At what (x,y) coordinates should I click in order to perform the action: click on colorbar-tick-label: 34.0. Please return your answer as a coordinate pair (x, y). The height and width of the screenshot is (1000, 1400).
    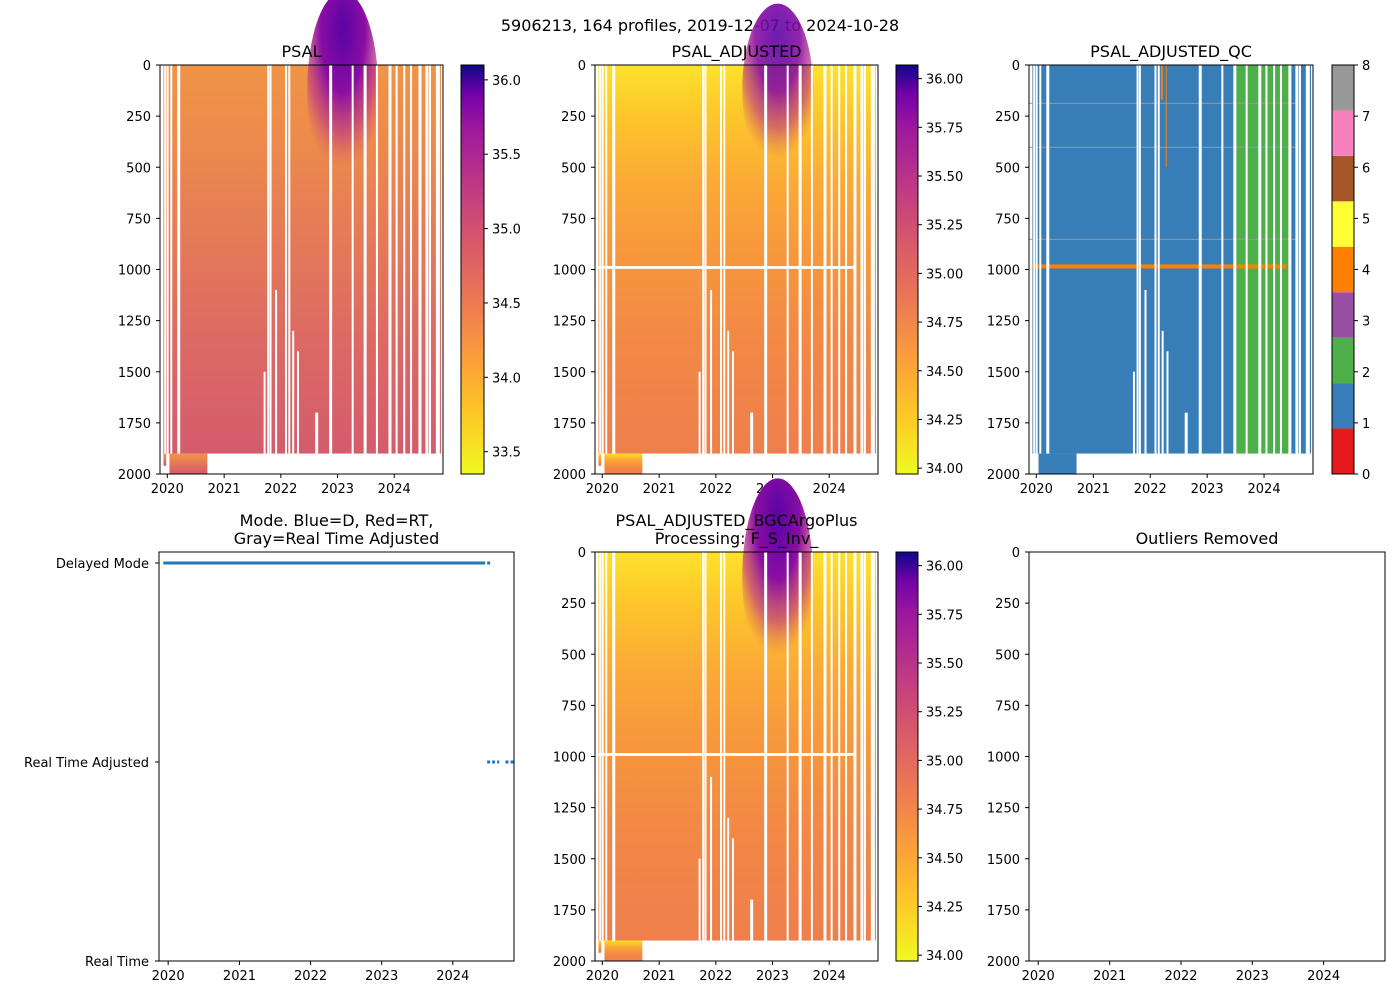
    Looking at the image, I should click on (506, 378).